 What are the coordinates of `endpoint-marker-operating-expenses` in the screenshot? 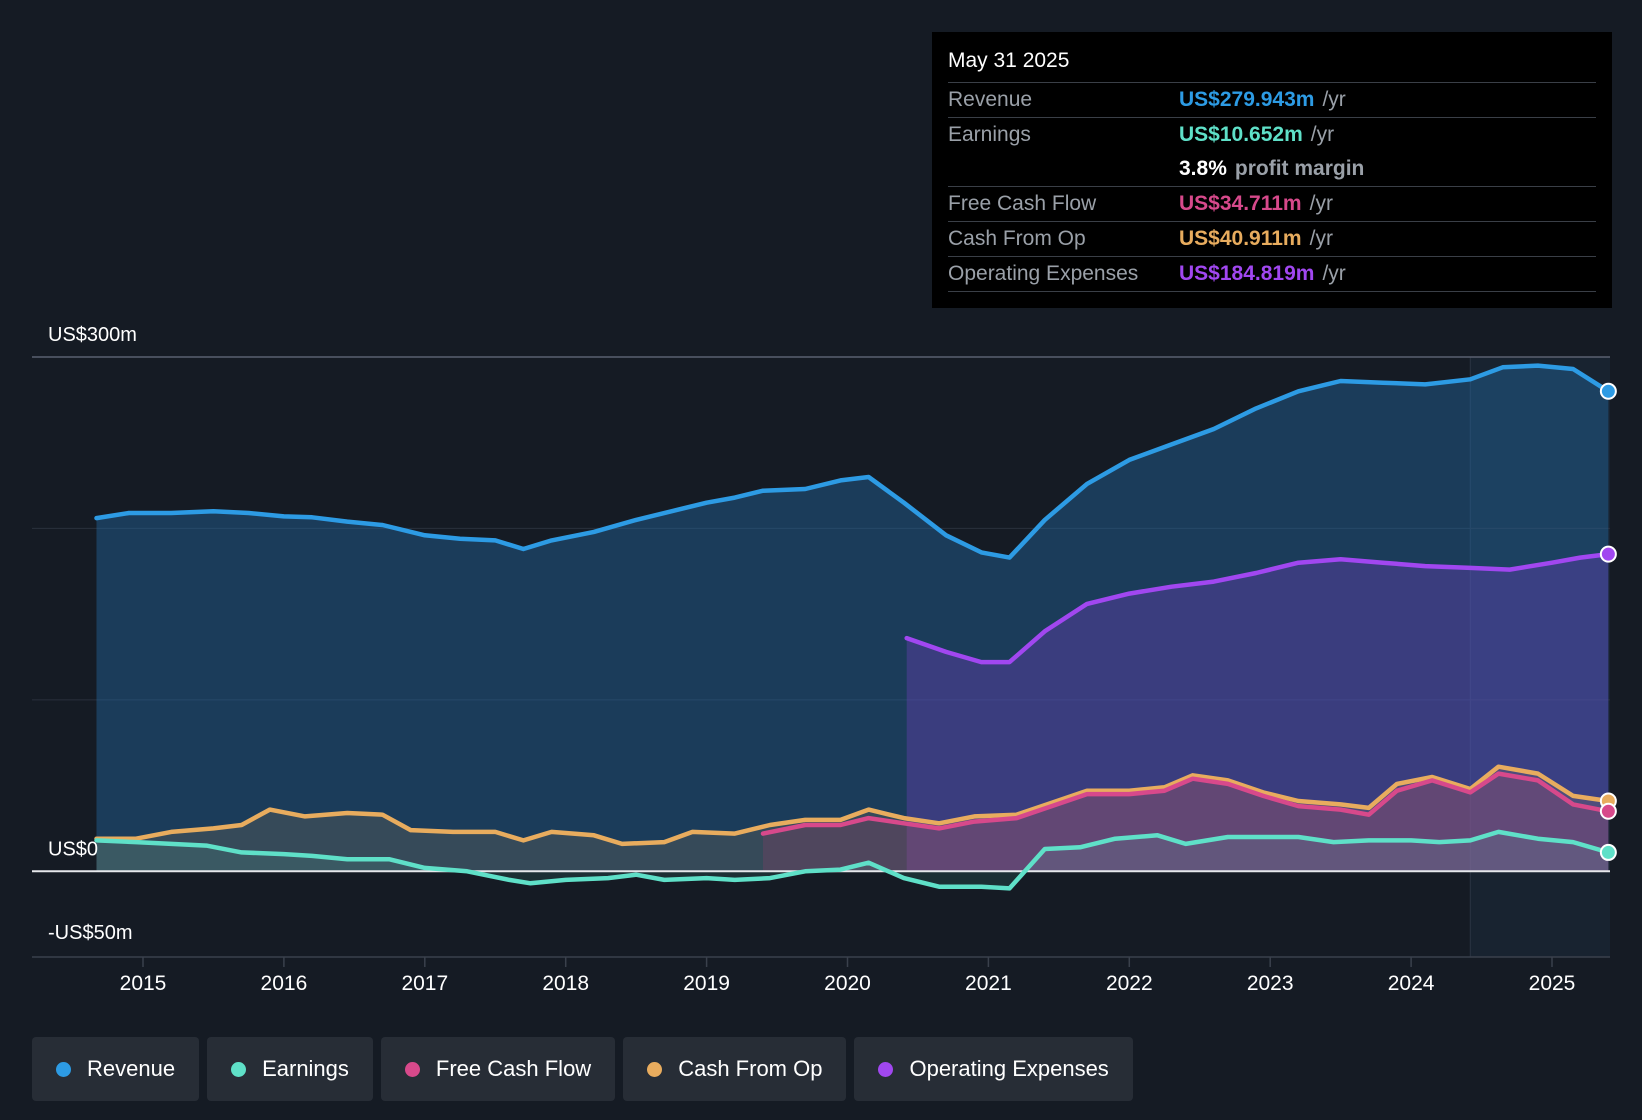 It's located at (1608, 554).